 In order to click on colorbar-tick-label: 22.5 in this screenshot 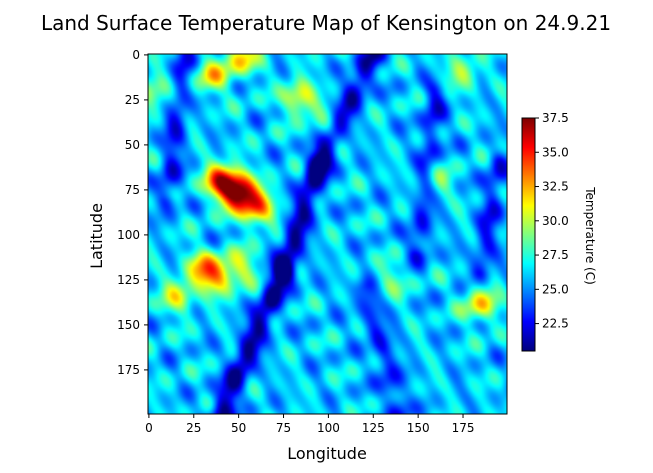, I will do `click(555, 324)`.